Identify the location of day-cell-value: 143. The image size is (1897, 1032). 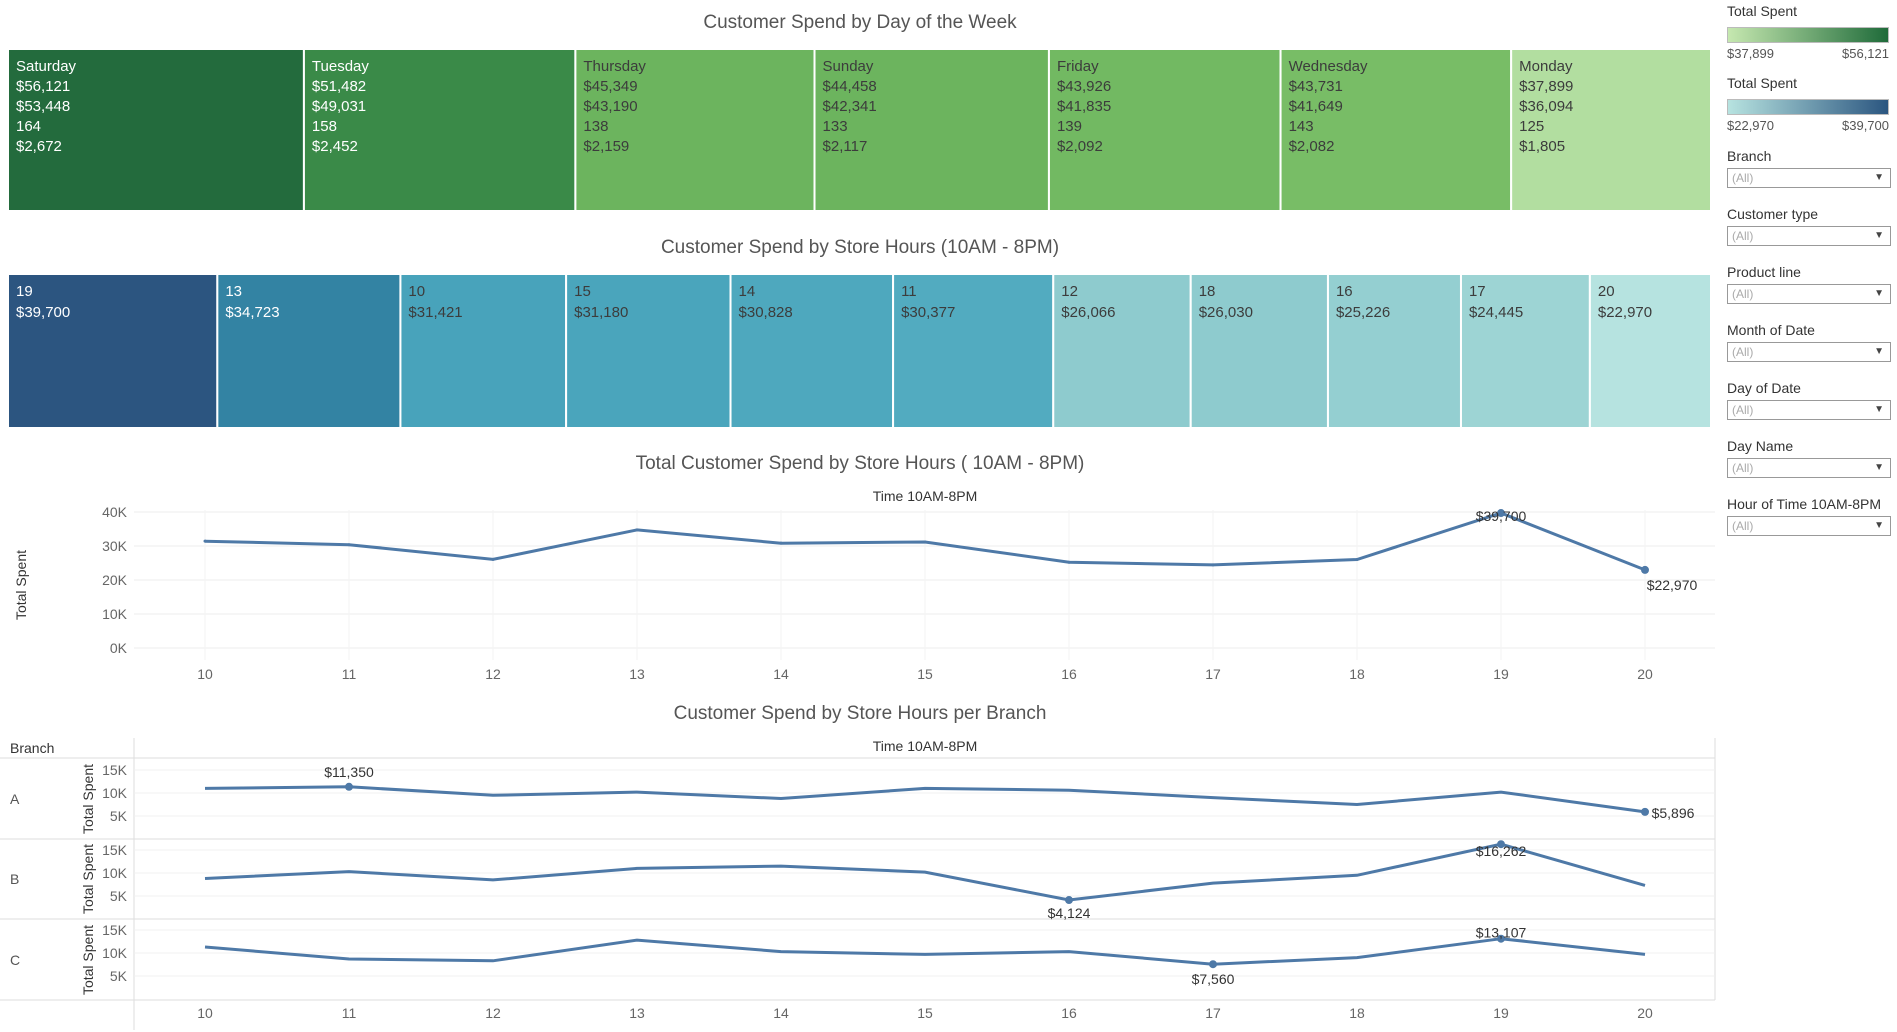
(1301, 126).